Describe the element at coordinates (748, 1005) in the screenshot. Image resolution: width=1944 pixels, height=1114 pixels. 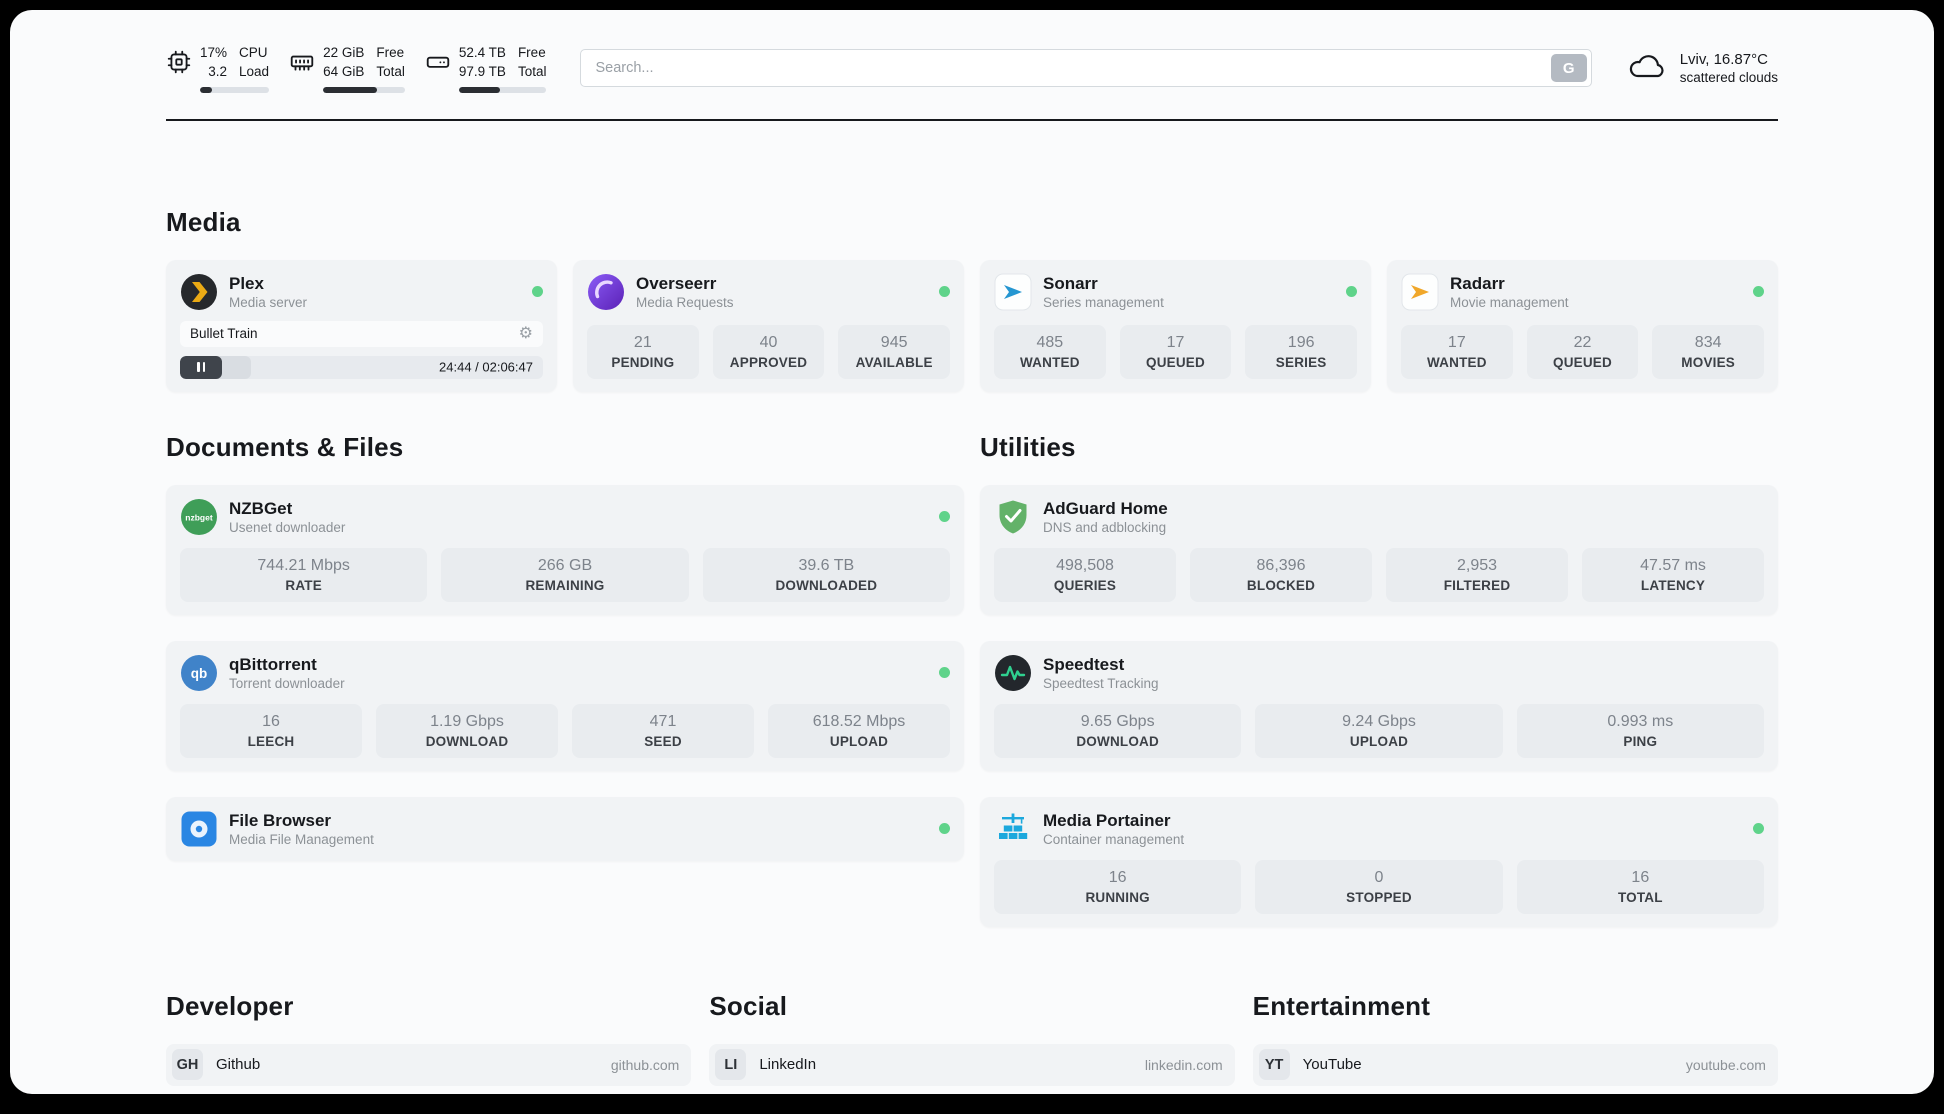
I see `social-heading: Social` at that location.